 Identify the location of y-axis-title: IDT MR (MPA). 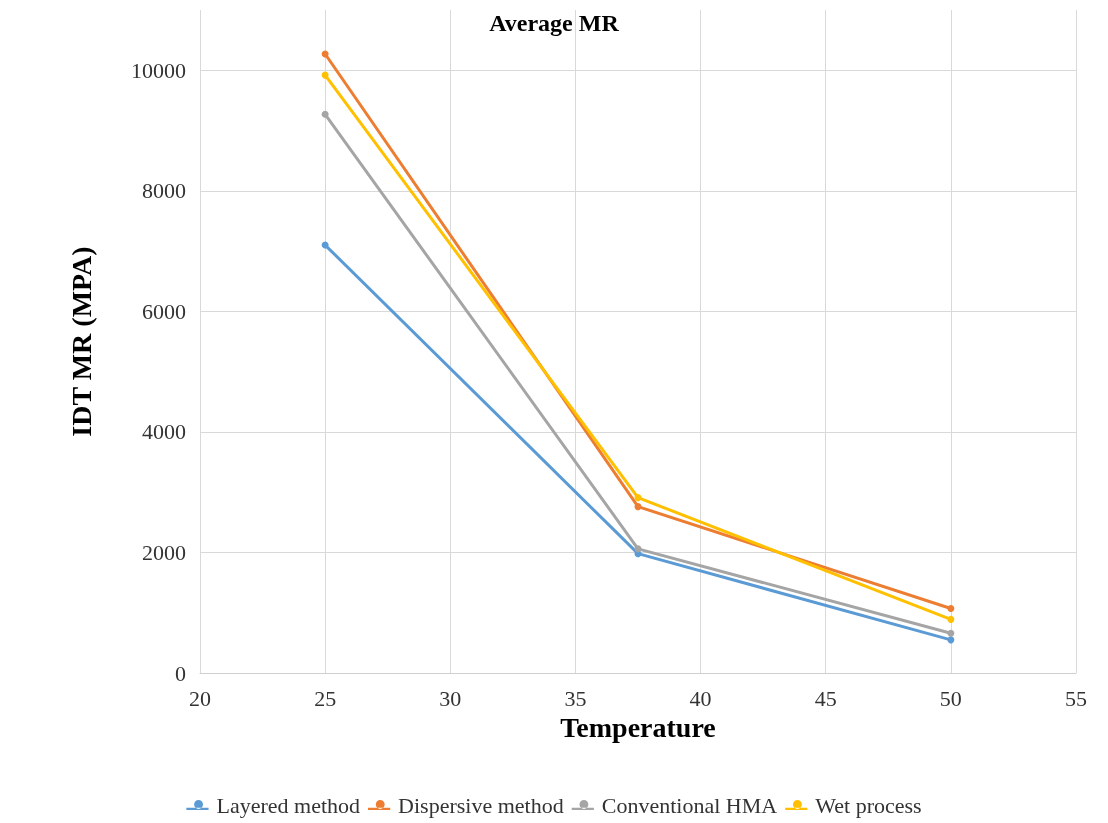
(81, 341).